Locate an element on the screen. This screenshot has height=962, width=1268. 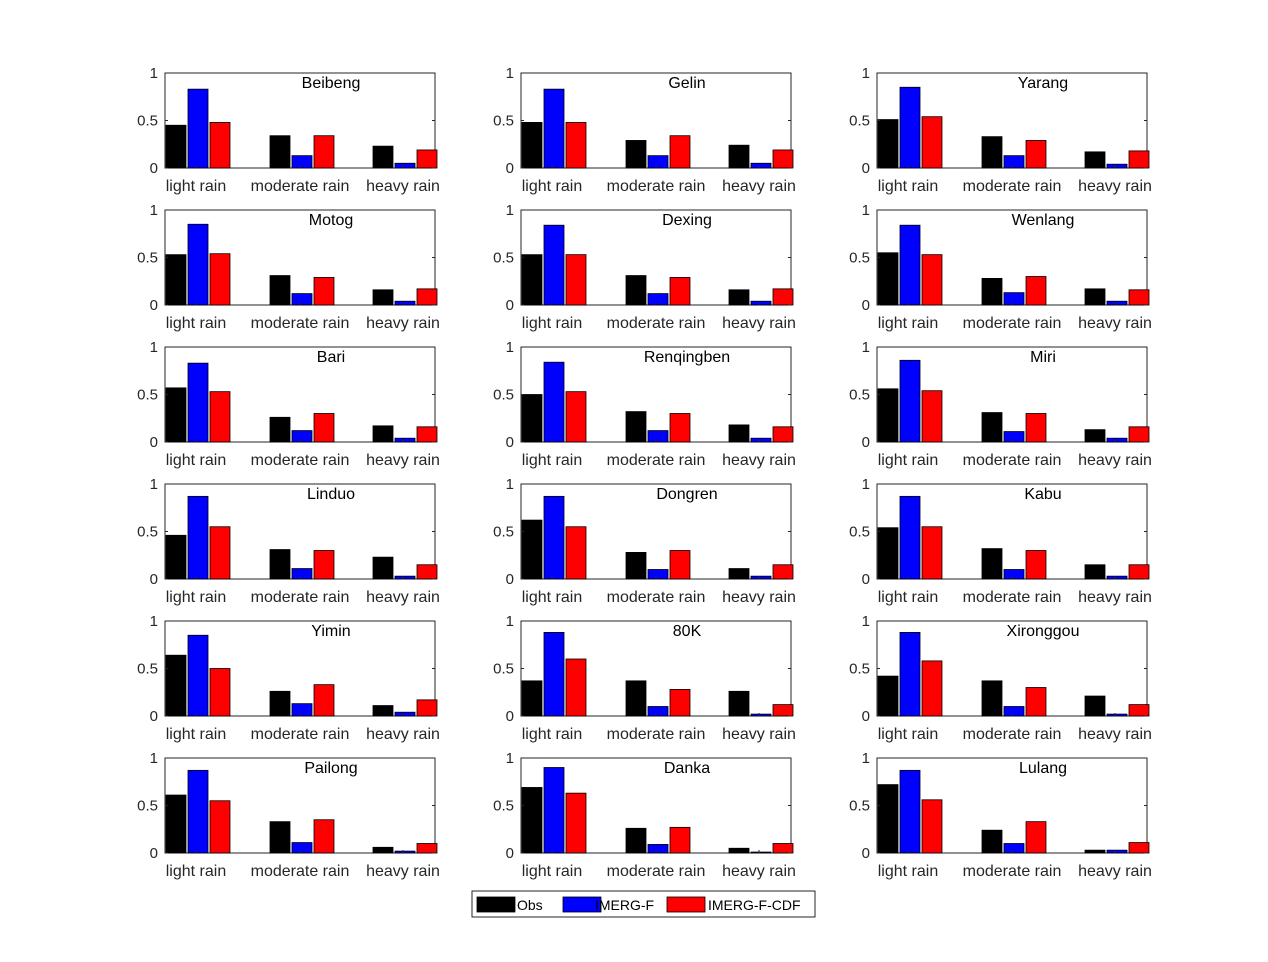
subplot-title: Dongren is located at coordinates (686, 494).